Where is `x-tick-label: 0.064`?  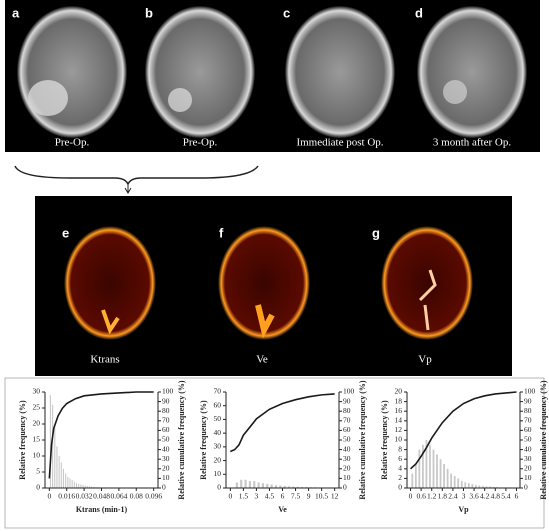 x-tick-label: 0.064 is located at coordinates (118, 496).